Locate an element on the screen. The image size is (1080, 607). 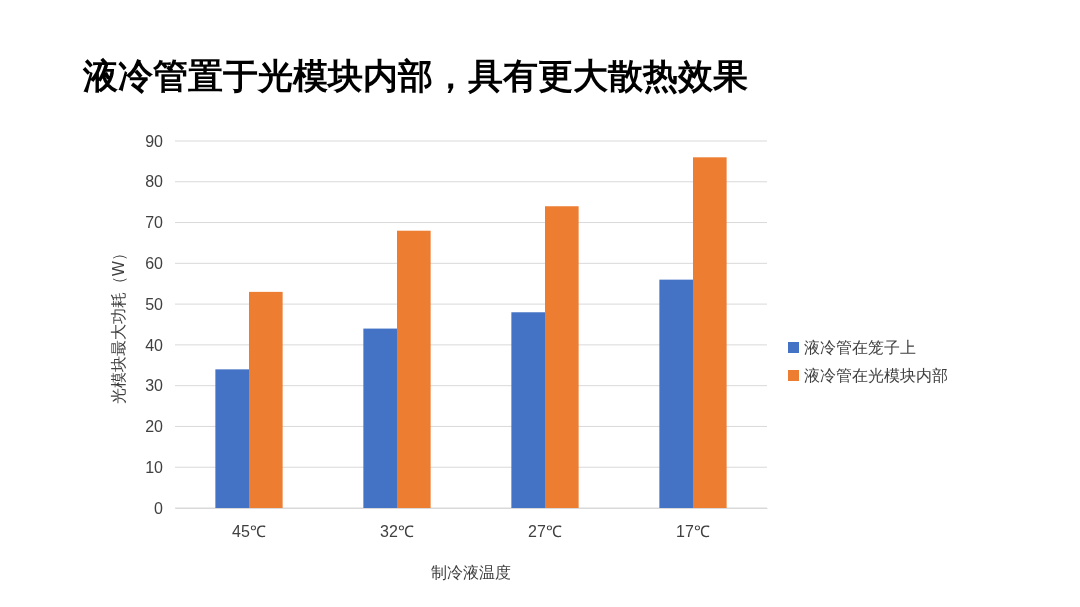
y-tick-label: 20 is located at coordinates (154, 427).